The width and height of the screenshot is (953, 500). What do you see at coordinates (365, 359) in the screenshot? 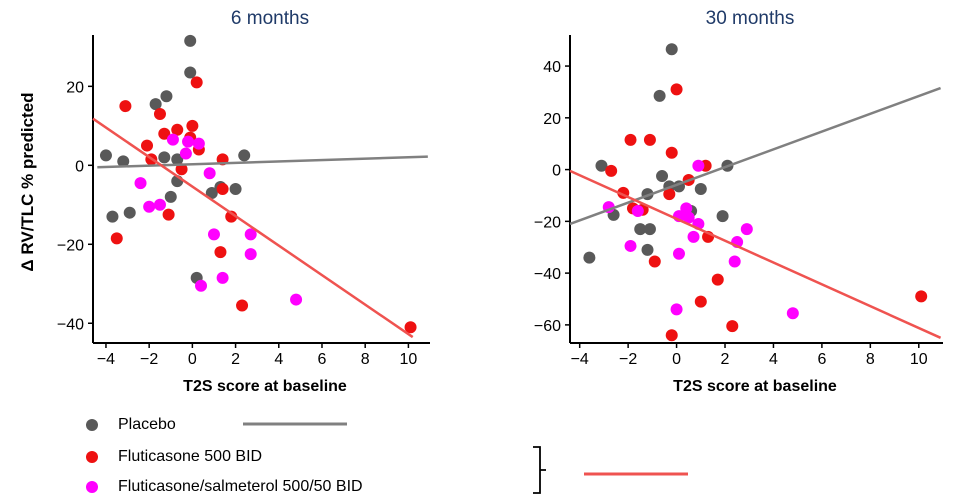
I see `left-x-tick-label: 8` at bounding box center [365, 359].